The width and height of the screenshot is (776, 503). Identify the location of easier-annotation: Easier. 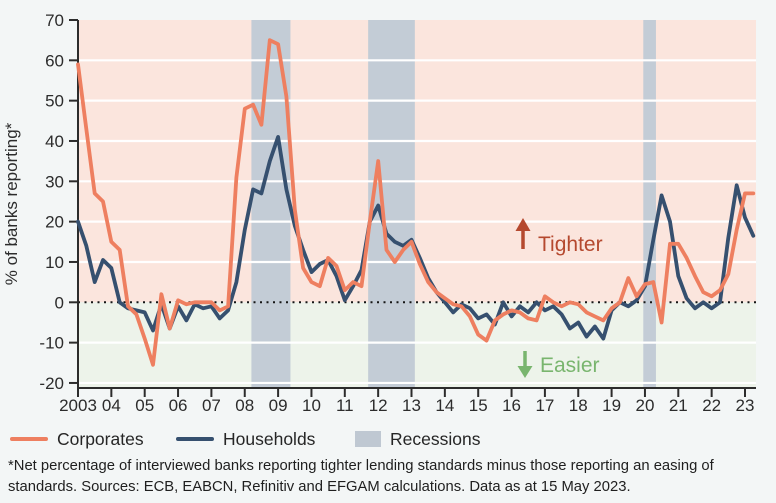
(558, 364).